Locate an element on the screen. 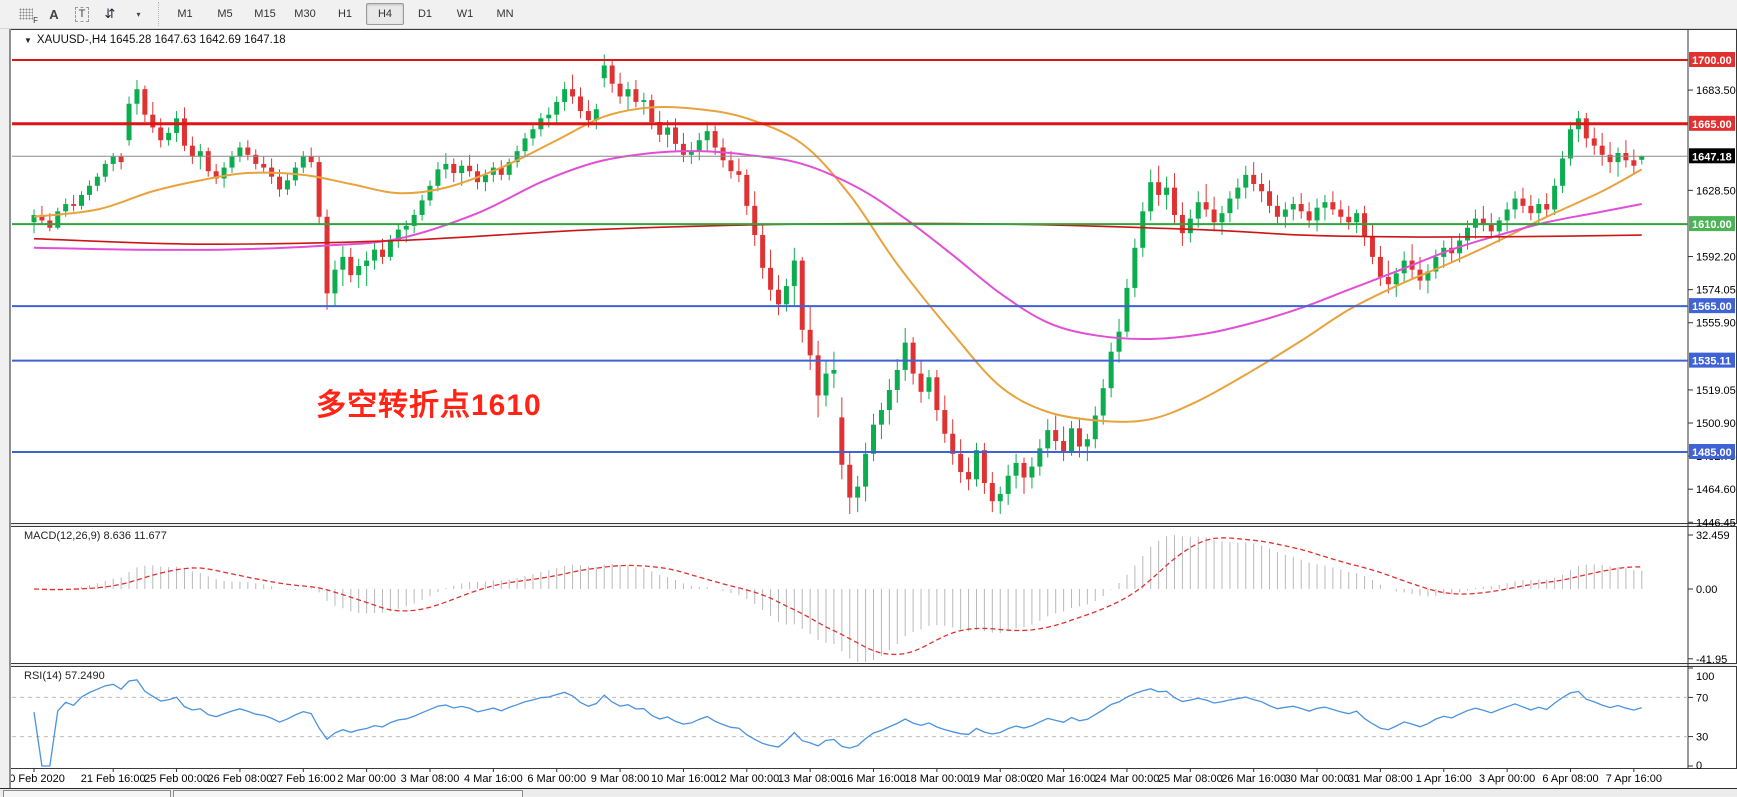  svg-text: 20 Feb 2020 is located at coordinates (34, 779).